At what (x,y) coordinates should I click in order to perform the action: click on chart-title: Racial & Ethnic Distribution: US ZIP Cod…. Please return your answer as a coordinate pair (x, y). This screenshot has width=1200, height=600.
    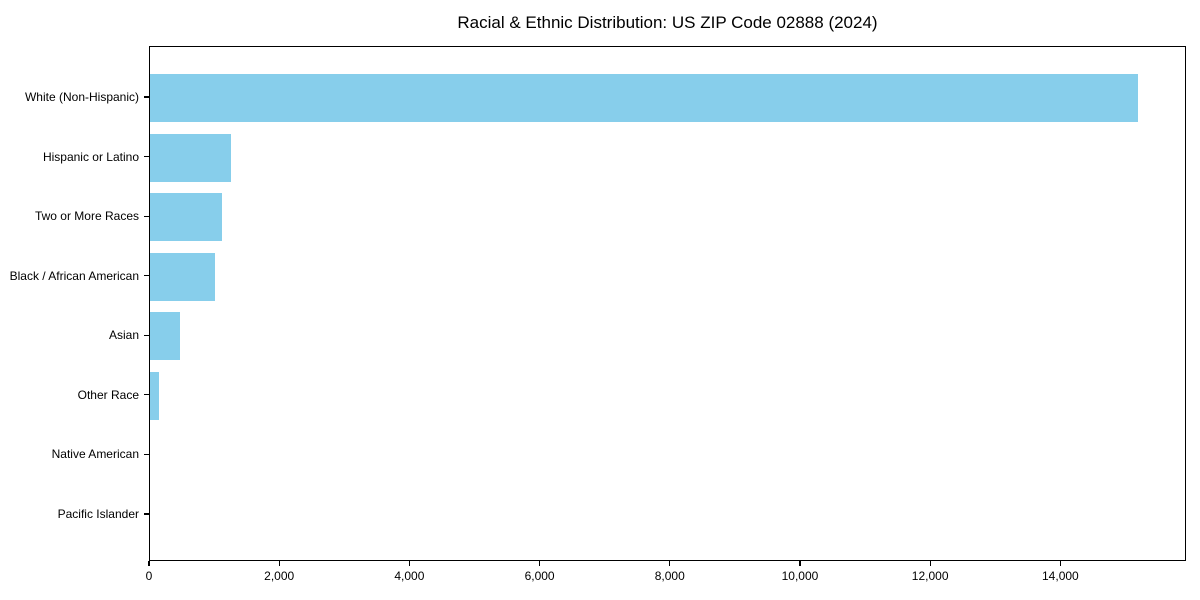
    Looking at the image, I should click on (667, 22).